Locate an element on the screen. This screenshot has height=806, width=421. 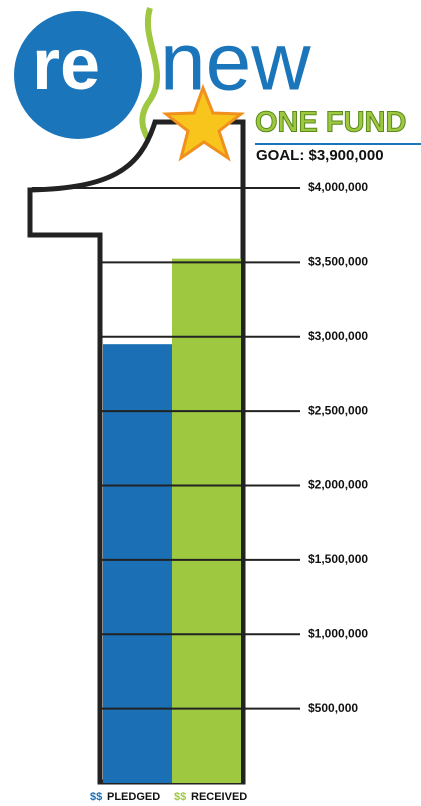
y-tick-label: $3,000,000 is located at coordinates (338, 336).